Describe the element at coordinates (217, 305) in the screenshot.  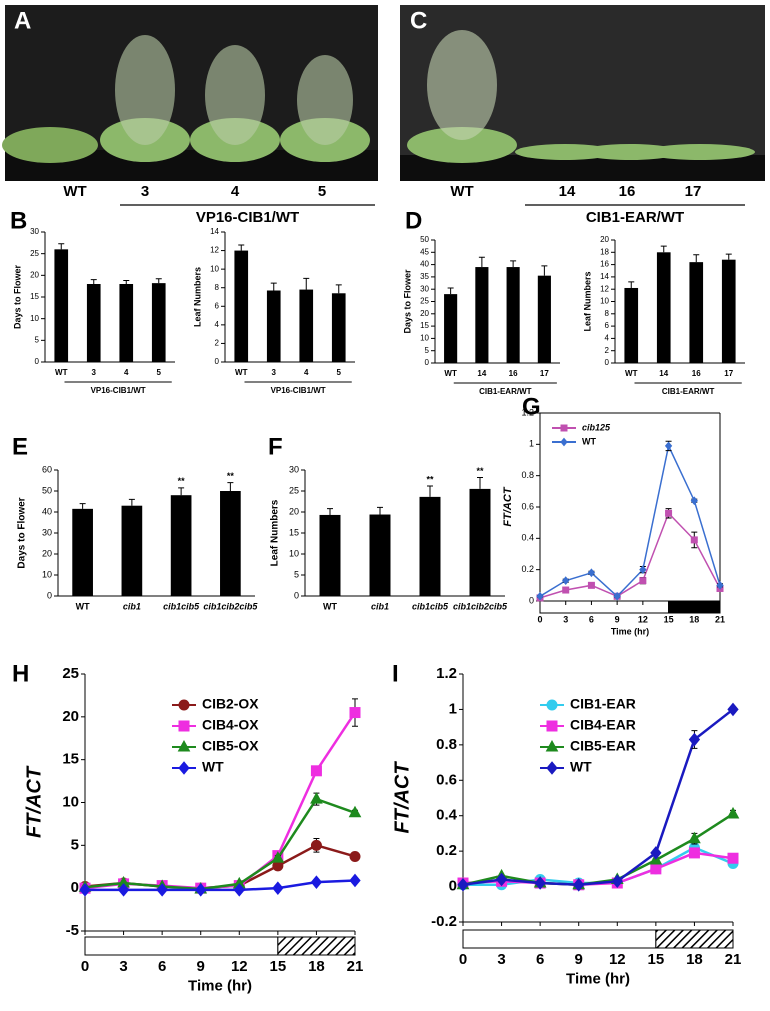
I see `y-tick-label: 6` at that location.